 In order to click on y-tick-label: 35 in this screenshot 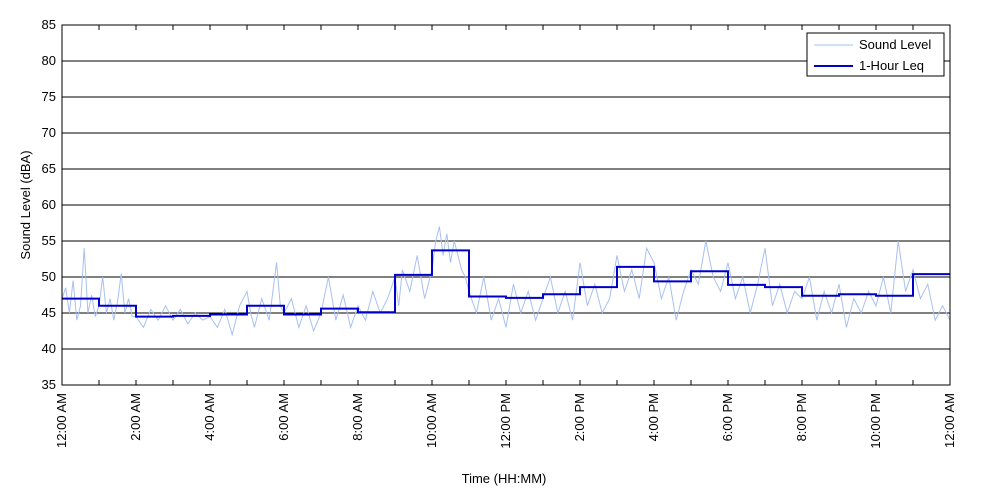, I will do `click(49, 384)`.